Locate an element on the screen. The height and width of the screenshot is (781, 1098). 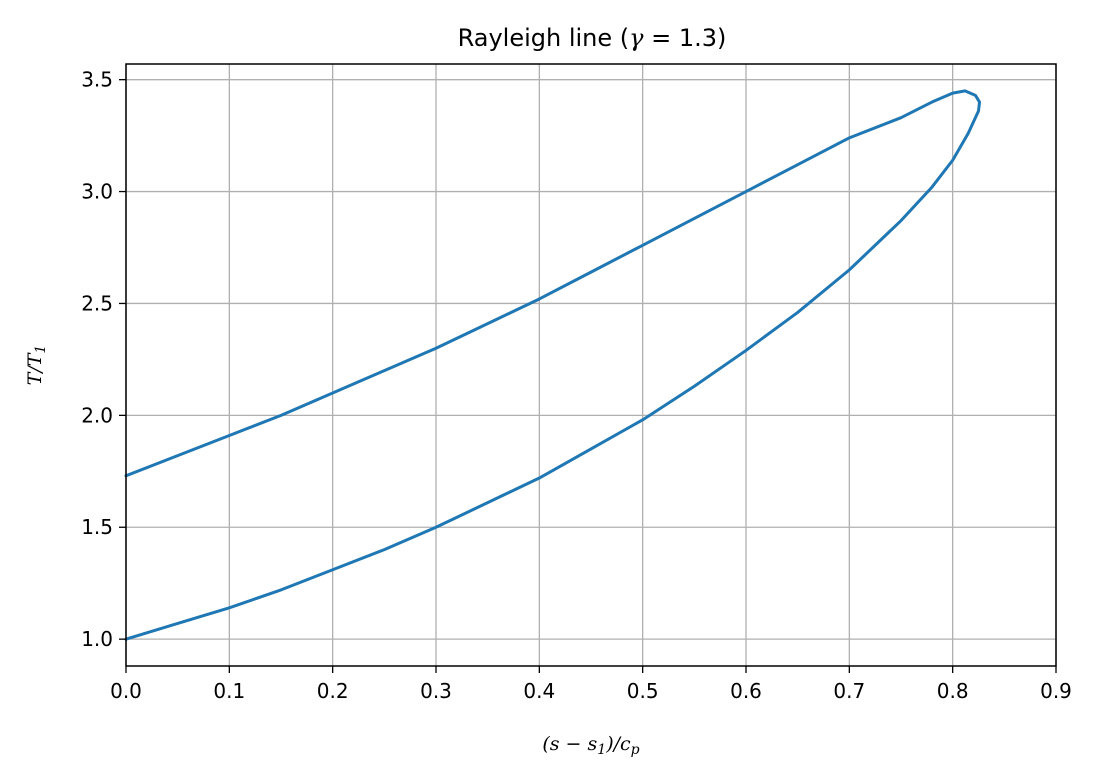
x-tick-label: 0.4 is located at coordinates (539, 691).